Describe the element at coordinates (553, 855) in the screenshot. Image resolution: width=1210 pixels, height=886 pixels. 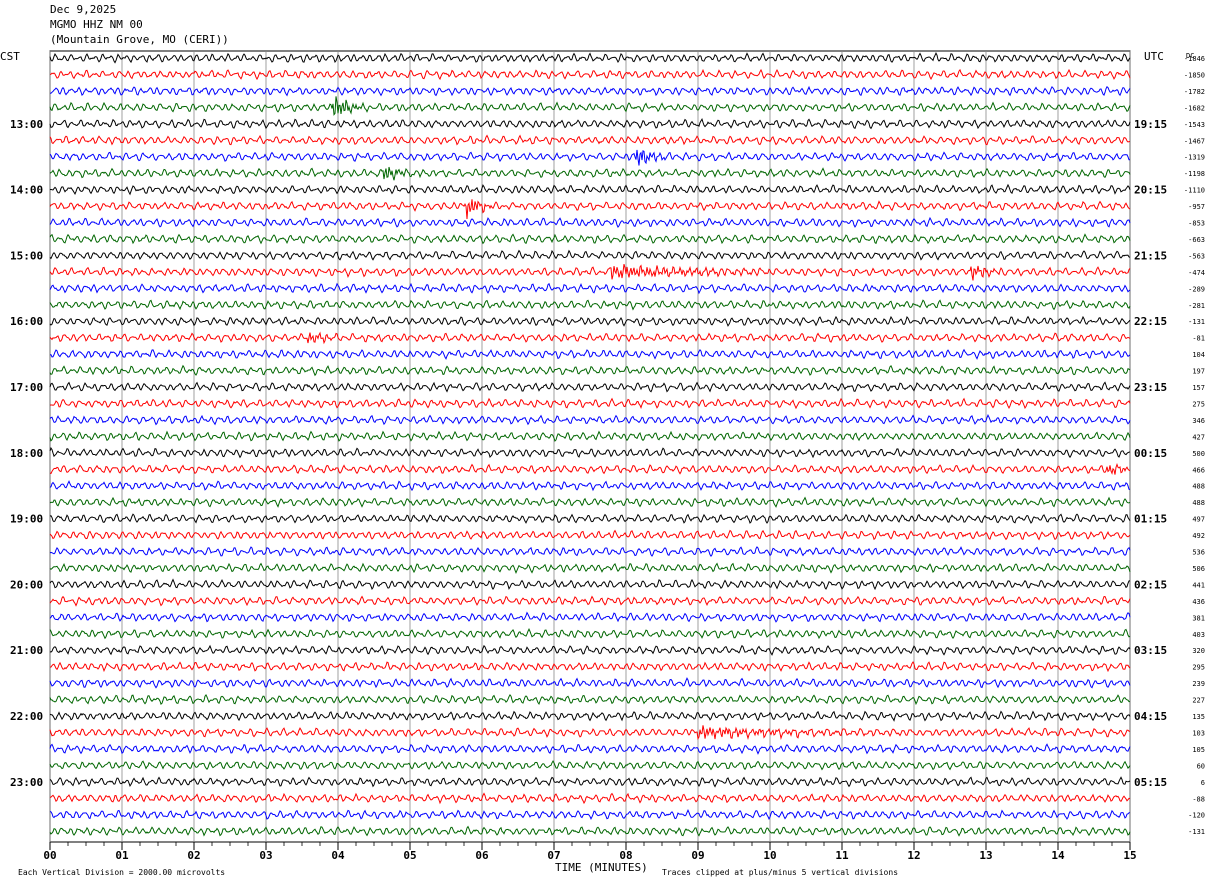
I see `x-tick-label: 07` at that location.